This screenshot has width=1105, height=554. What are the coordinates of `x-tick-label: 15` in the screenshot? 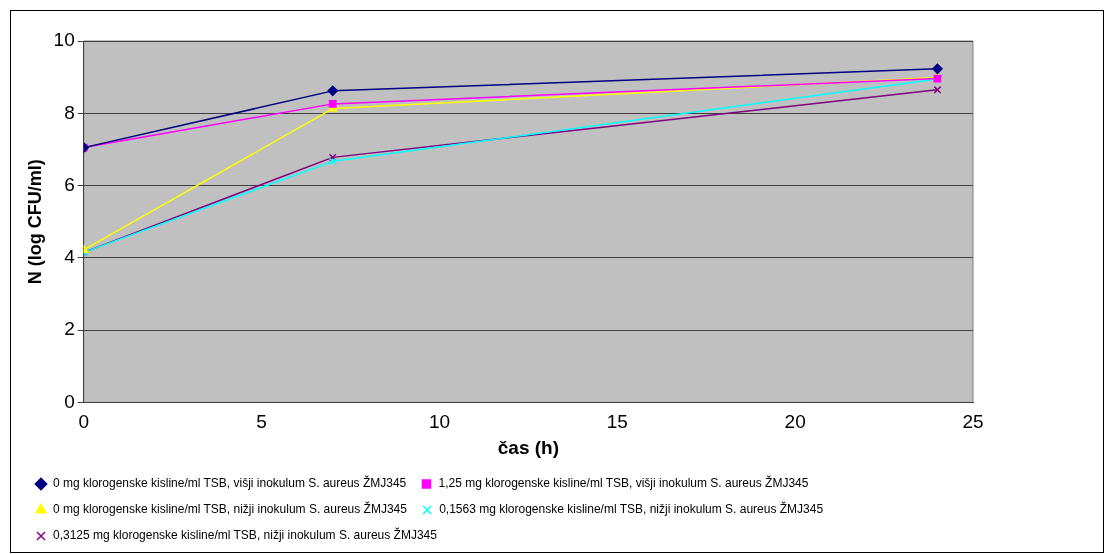 It's located at (617, 422).